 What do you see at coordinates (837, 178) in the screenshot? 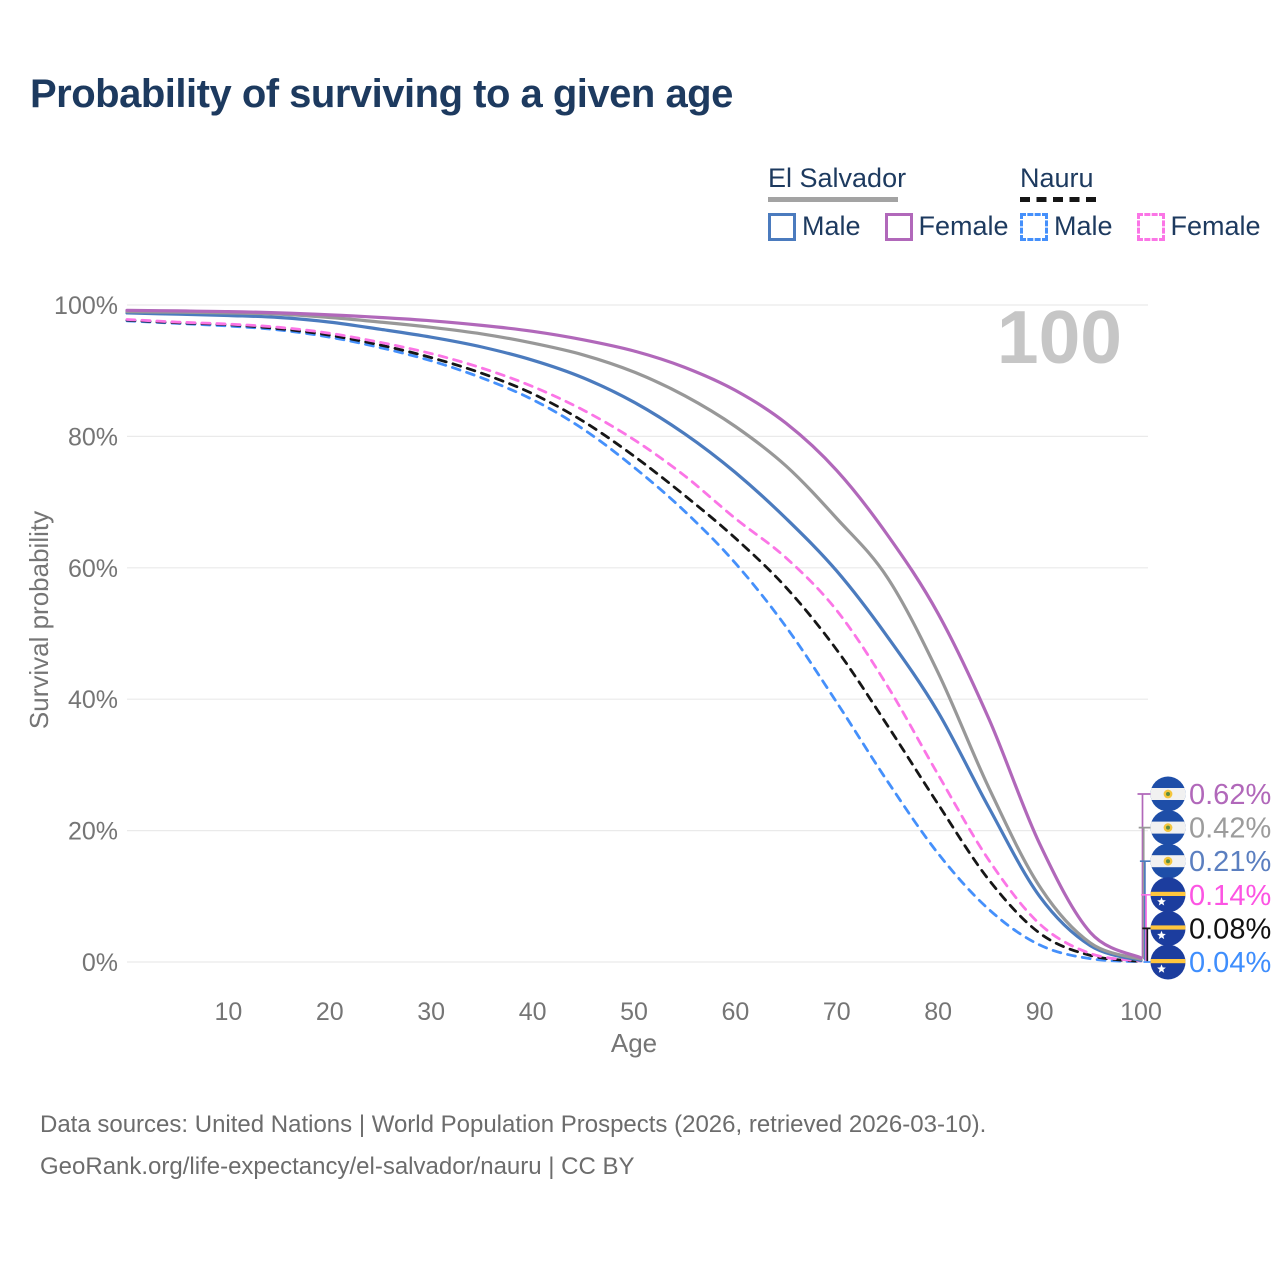
I see `legend-country-el-salvador: El Salvador` at bounding box center [837, 178].